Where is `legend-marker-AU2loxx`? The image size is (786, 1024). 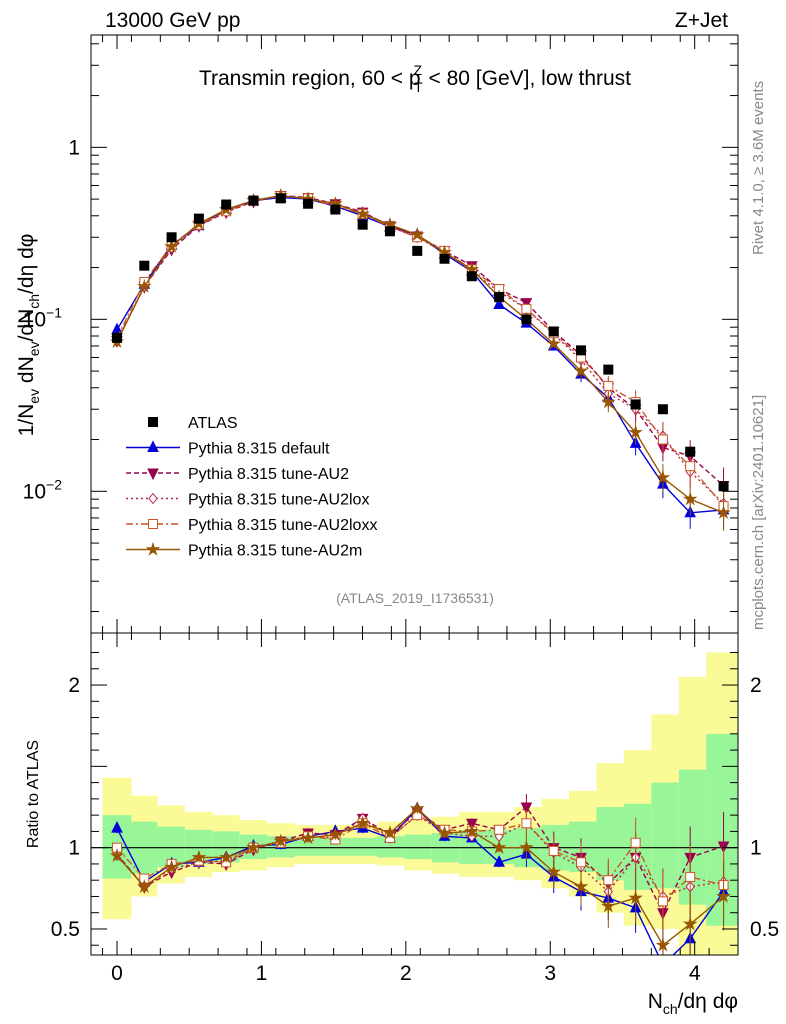
legend-marker-AU2loxx is located at coordinates (153, 524).